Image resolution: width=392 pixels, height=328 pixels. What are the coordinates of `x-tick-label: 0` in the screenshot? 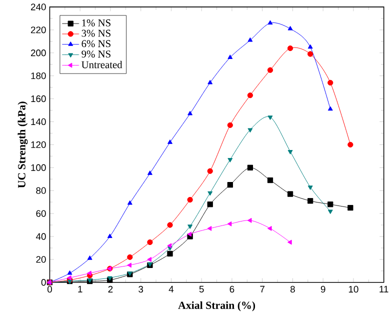 It's located at (49, 289).